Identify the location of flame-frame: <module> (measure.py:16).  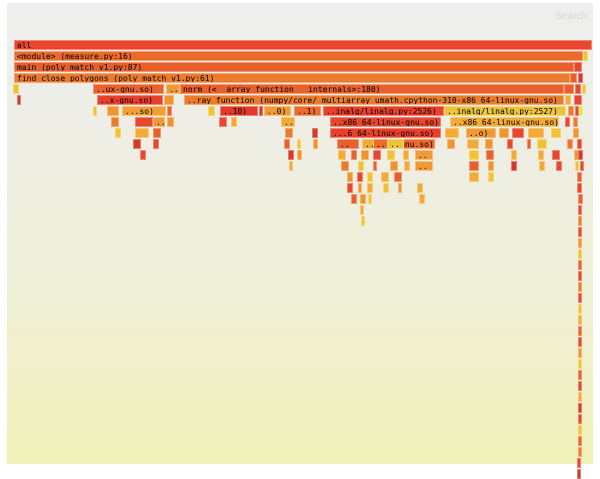
(298, 56).